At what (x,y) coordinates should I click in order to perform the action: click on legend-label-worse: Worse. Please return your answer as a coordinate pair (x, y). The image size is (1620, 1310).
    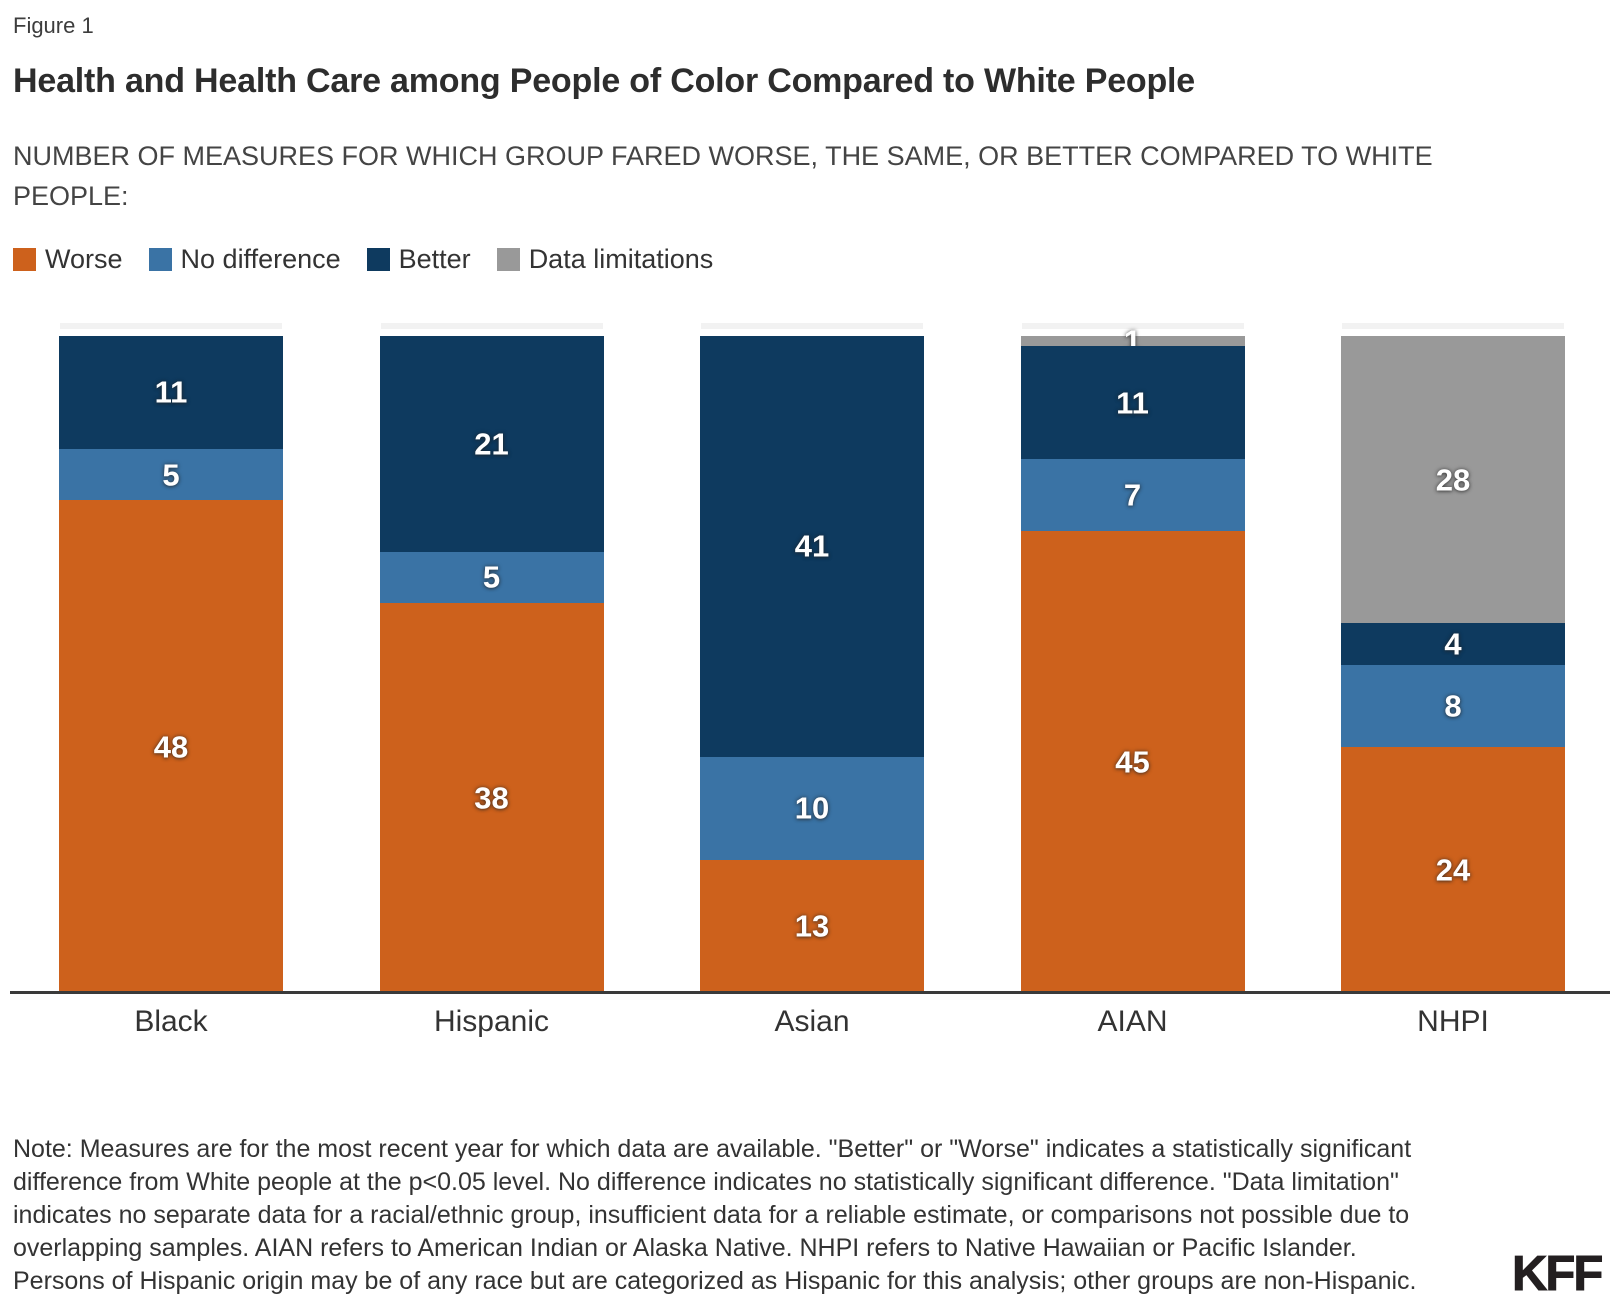
    Looking at the image, I should click on (84, 259).